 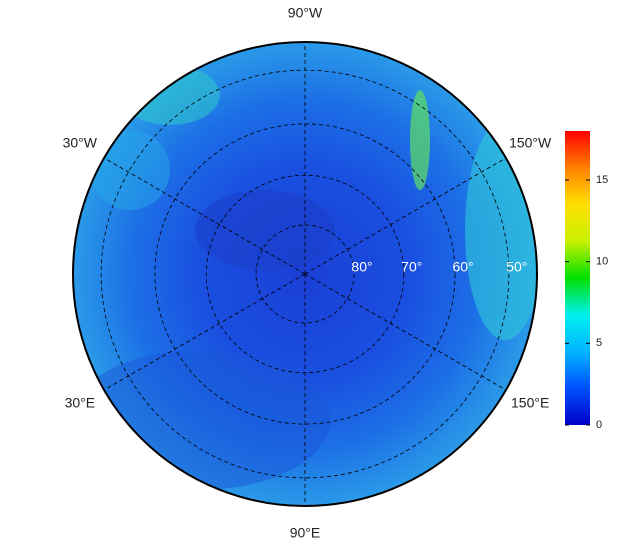 I want to click on longitude-label: 150°W, so click(x=530, y=143).